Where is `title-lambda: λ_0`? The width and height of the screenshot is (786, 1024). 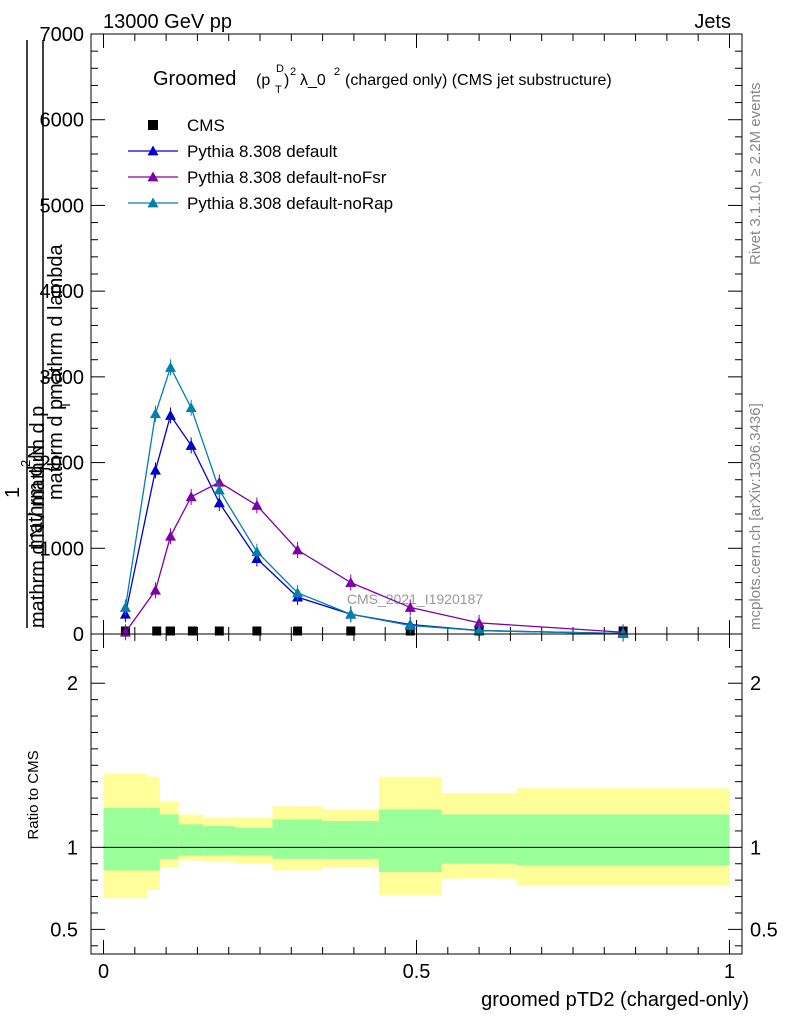
title-lambda: λ_0 is located at coordinates (313, 80).